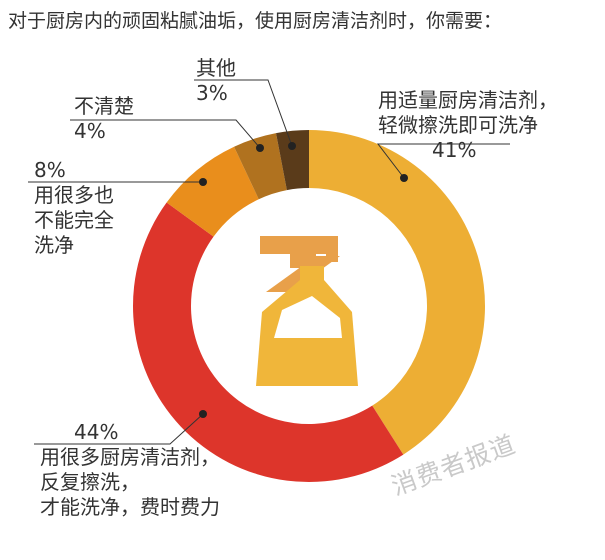  What do you see at coordinates (260, 148) in the screenshot?
I see `leader-unclear-dot` at bounding box center [260, 148].